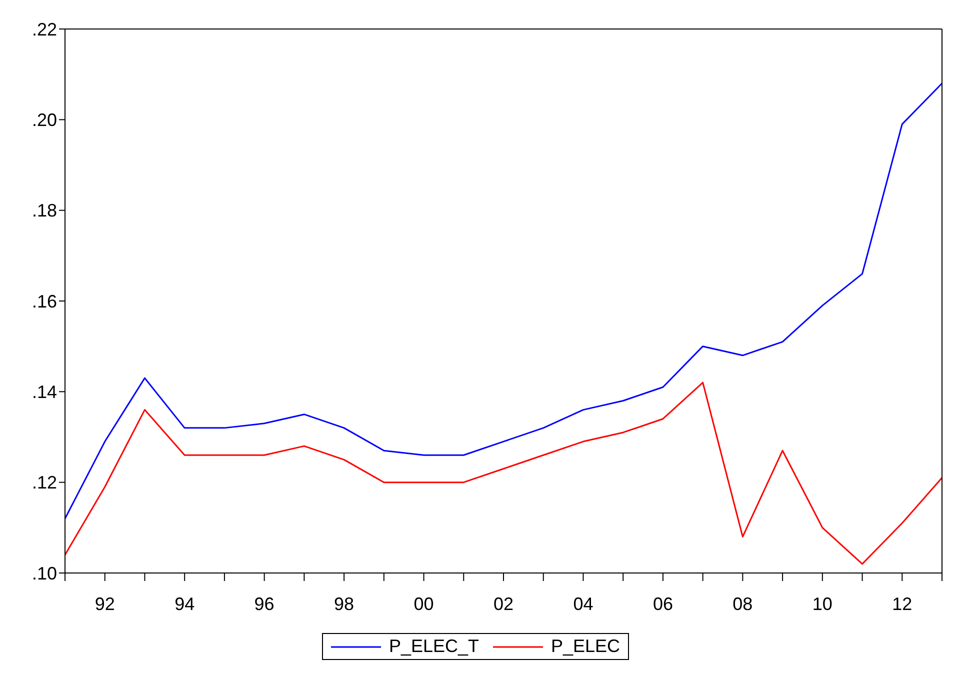 The image size is (953, 673). Describe the element at coordinates (264, 604) in the screenshot. I see `x-tick-label: 96` at that location.